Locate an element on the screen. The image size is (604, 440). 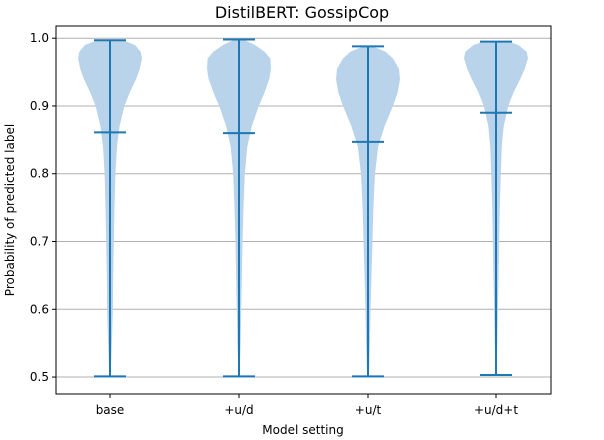
x-tick-label: +u/d+t is located at coordinates (496, 410).